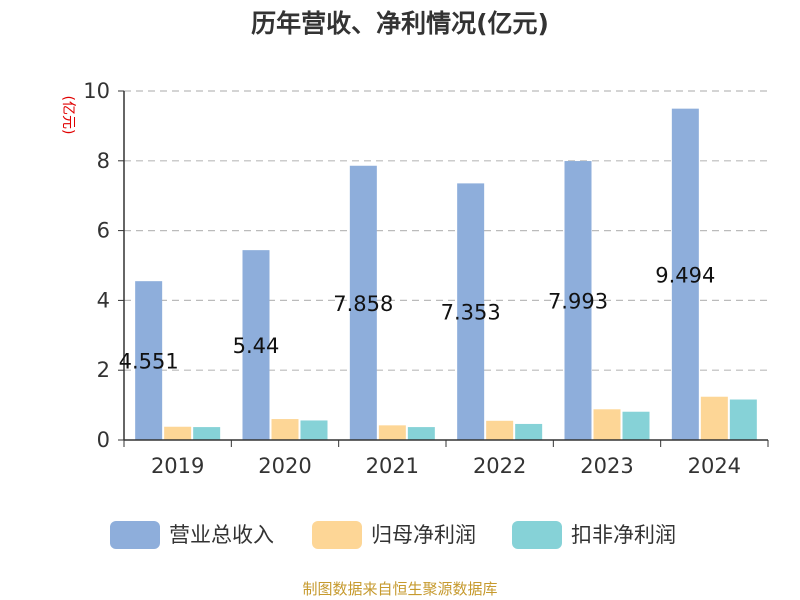 The width and height of the screenshot is (800, 600). Describe the element at coordinates (446, 459) in the screenshot. I see `x-axis-ticks: 2019 2020 2021 2022 2023 2024` at that location.